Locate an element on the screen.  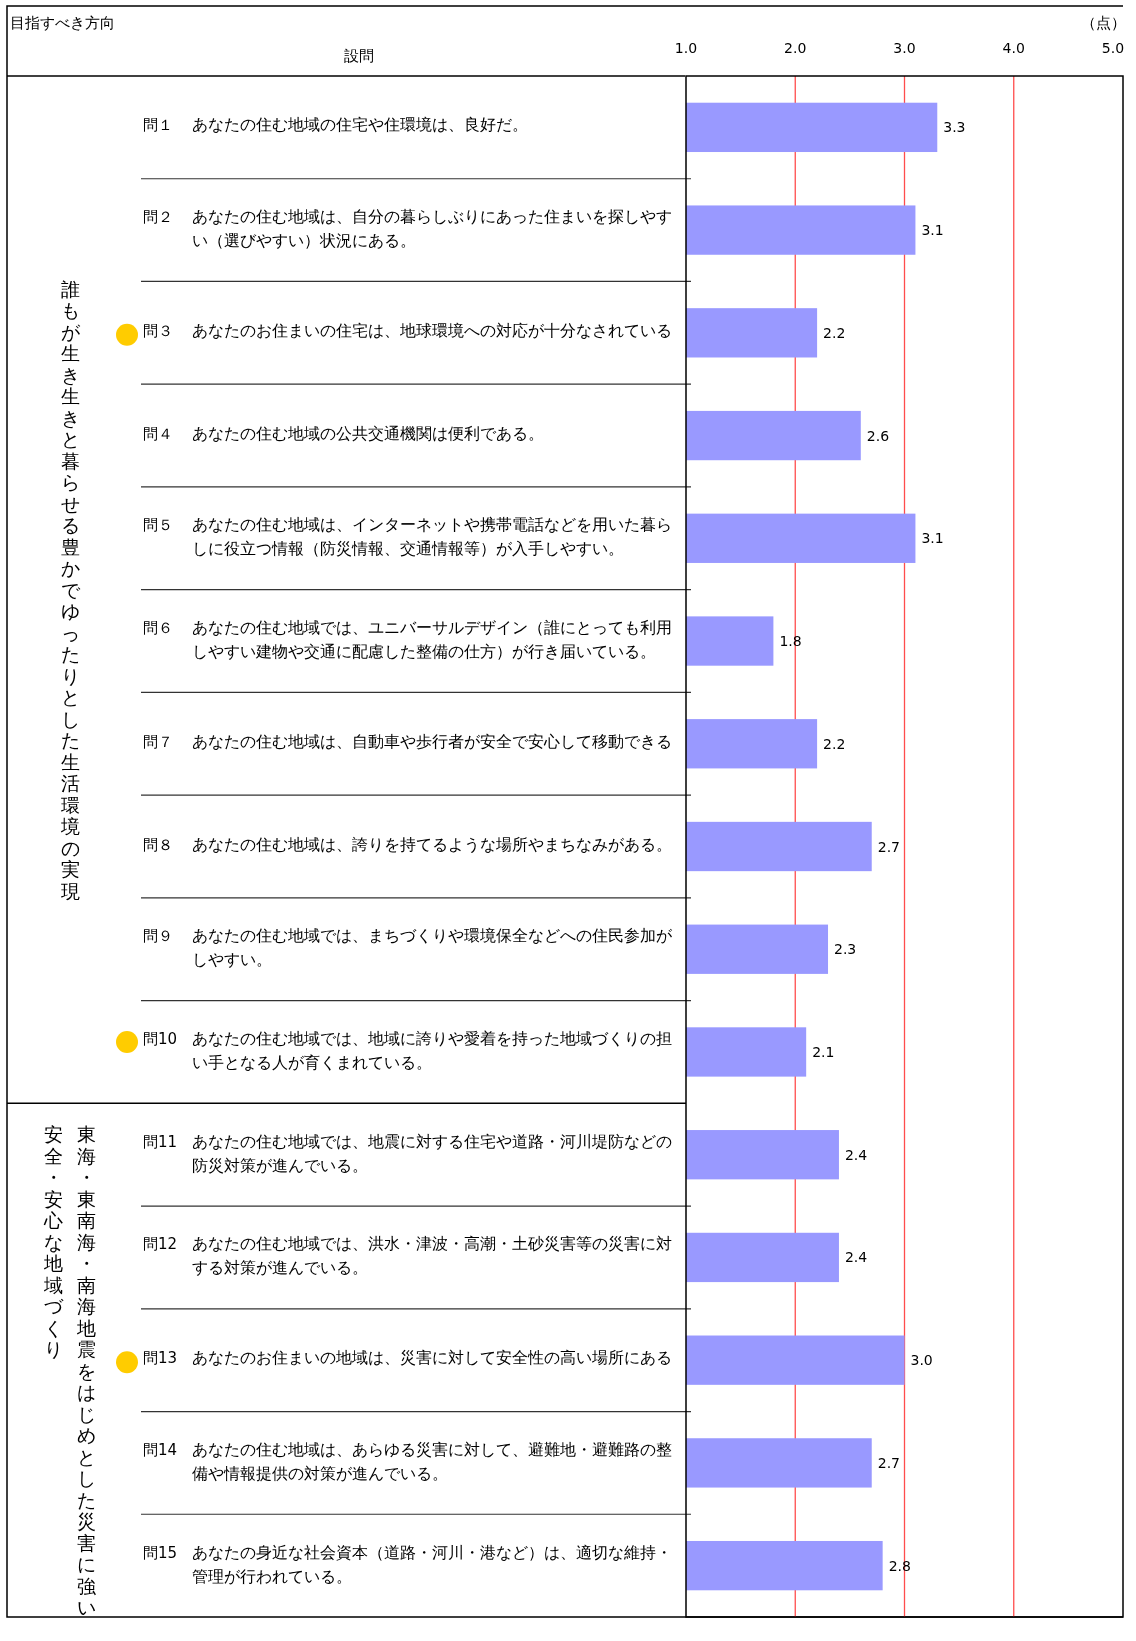
y-tick-label: 問15 あなたの身近な社会資本（道路・河川・港など）は、適切な維持・管理が行われている。 is located at coordinates (407, 1564).